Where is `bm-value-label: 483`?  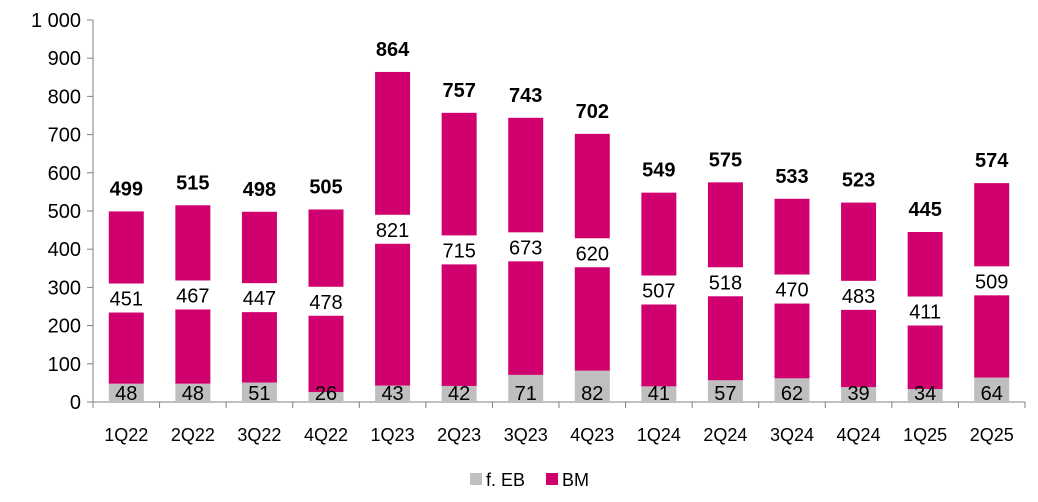
bm-value-label: 483 is located at coordinates (858, 297).